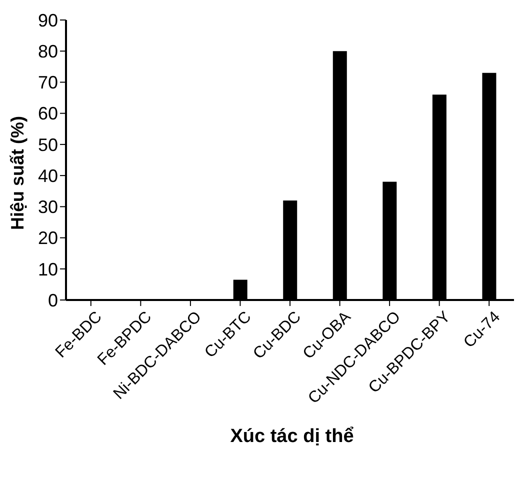 The width and height of the screenshot is (518, 480). I want to click on y-tick-label: 0, so click(53, 300).